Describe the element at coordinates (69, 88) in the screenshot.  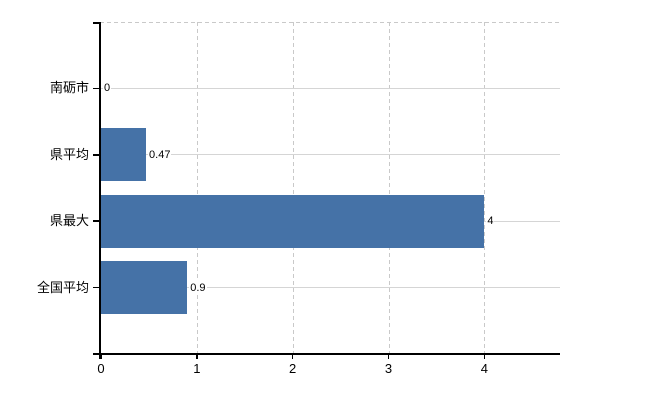
I see `category-label: 南砺市` at that location.